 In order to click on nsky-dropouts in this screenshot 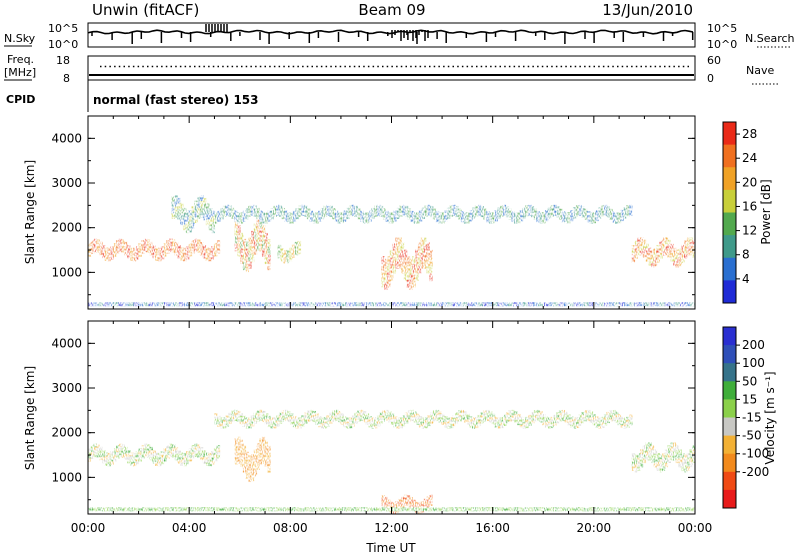, I will do `click(392, 34)`.